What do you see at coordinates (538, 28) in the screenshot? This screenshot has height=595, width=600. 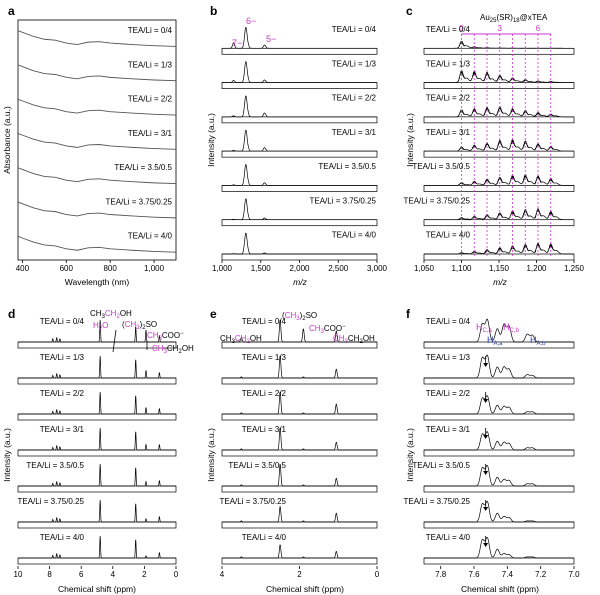 I see `scale-label: 6` at bounding box center [538, 28].